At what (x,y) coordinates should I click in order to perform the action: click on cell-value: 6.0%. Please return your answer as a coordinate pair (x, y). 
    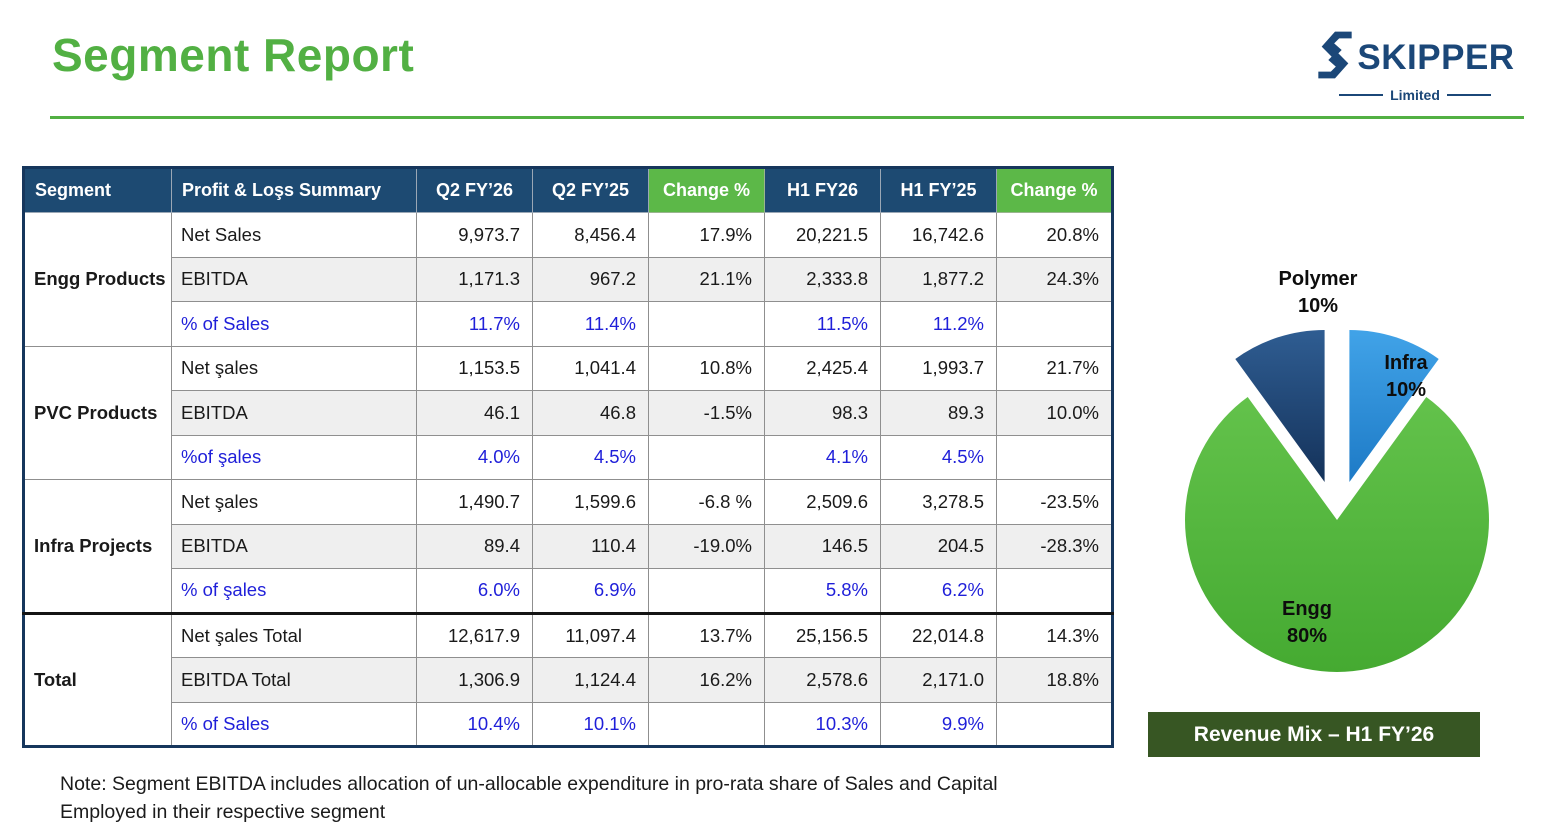
    Looking at the image, I should click on (474, 591).